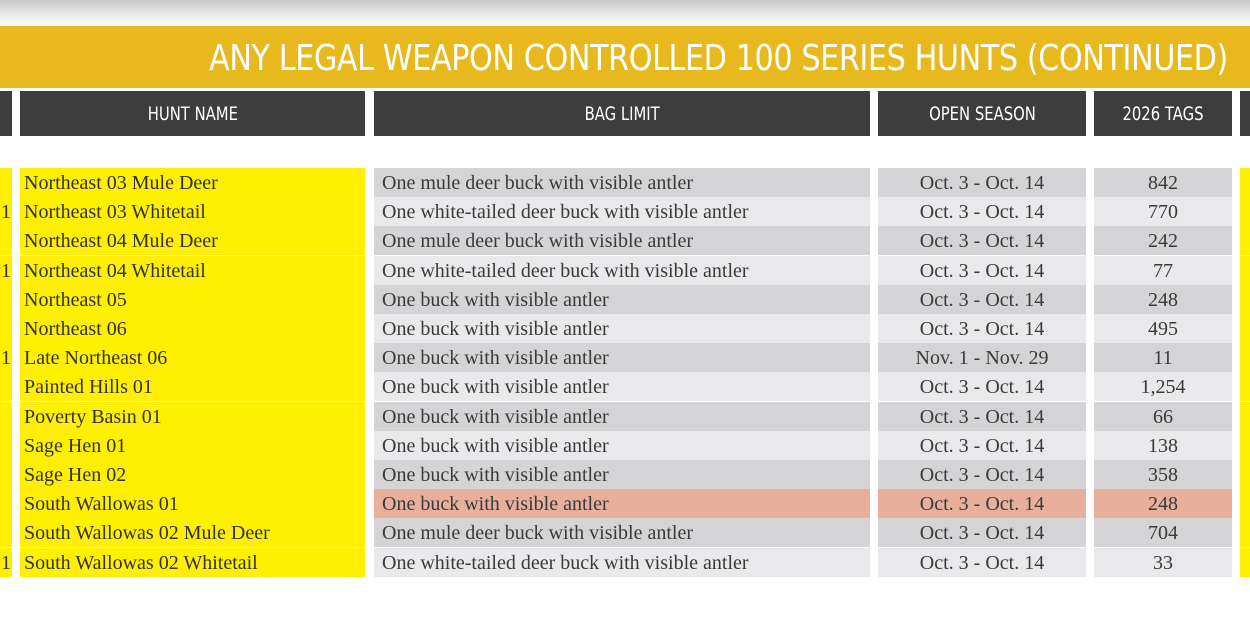 The image size is (1250, 638). What do you see at coordinates (192, 357) in the screenshot?
I see `hunt-name-cell: Late Northeast 06` at bounding box center [192, 357].